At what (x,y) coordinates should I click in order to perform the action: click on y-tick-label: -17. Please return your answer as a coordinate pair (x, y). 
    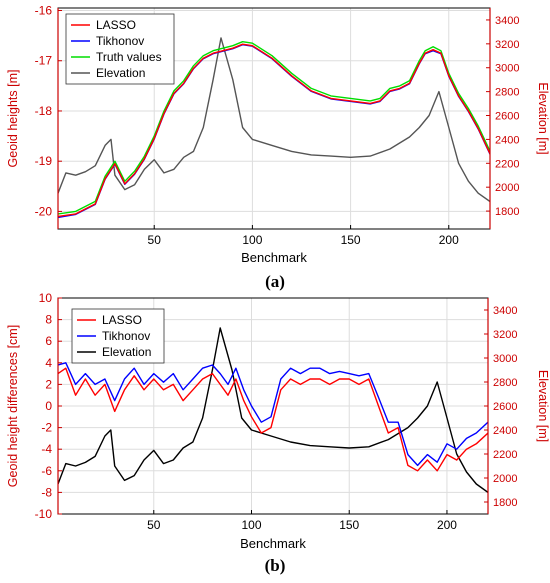
    Looking at the image, I should click on (44, 61).